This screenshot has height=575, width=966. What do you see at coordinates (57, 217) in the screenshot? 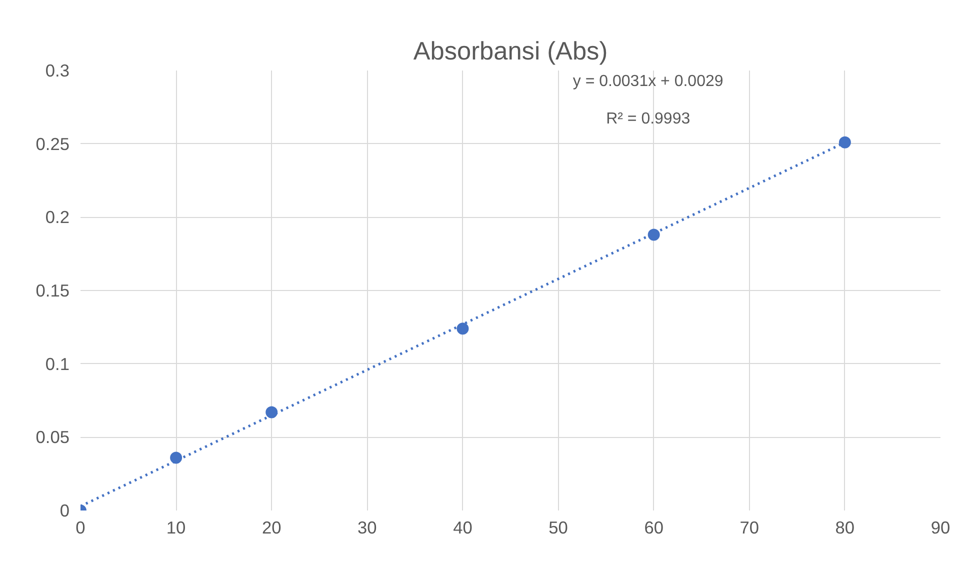
I see `y-tick-label: 0.2` at bounding box center [57, 217].